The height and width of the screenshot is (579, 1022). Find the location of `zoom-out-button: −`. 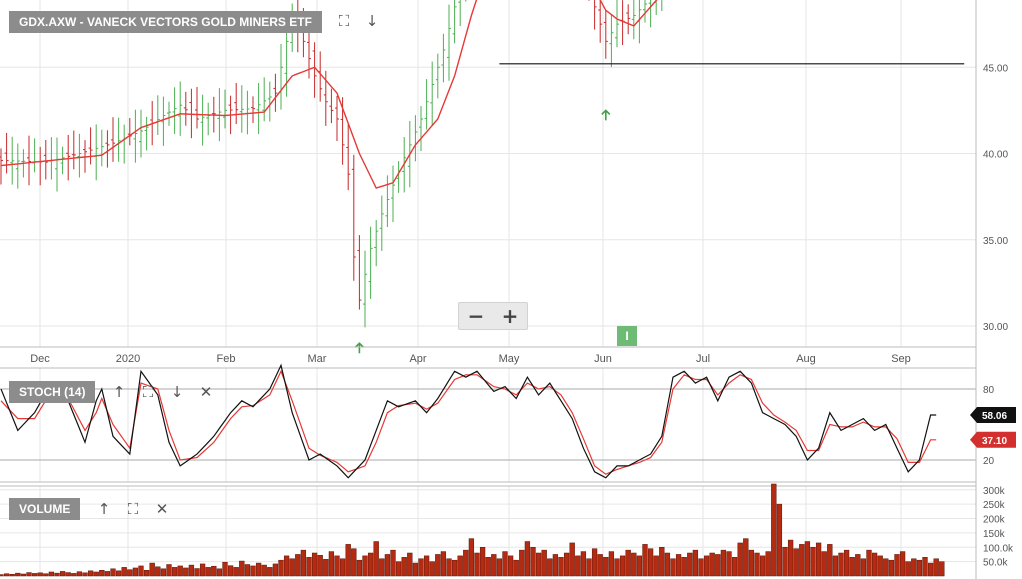

zoom-out-button: − is located at coordinates (476, 316).